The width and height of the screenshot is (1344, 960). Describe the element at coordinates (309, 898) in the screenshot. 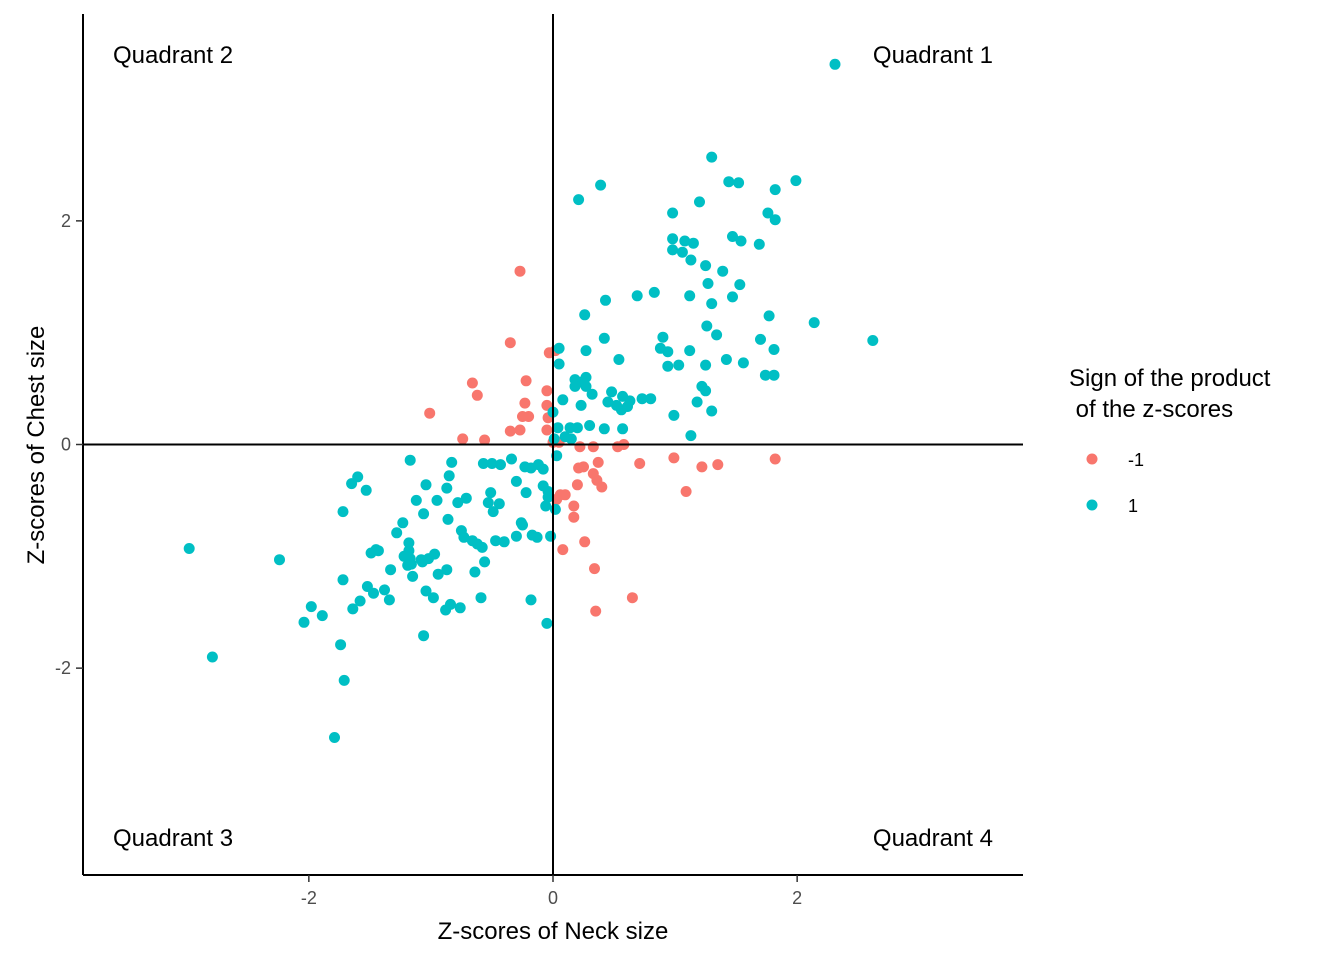

I see `x-tick-label: -2` at that location.